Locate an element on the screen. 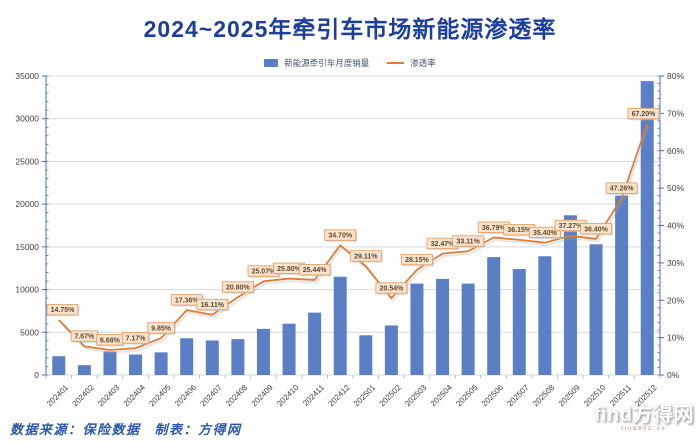  svg-text: 30% is located at coordinates (675, 263).